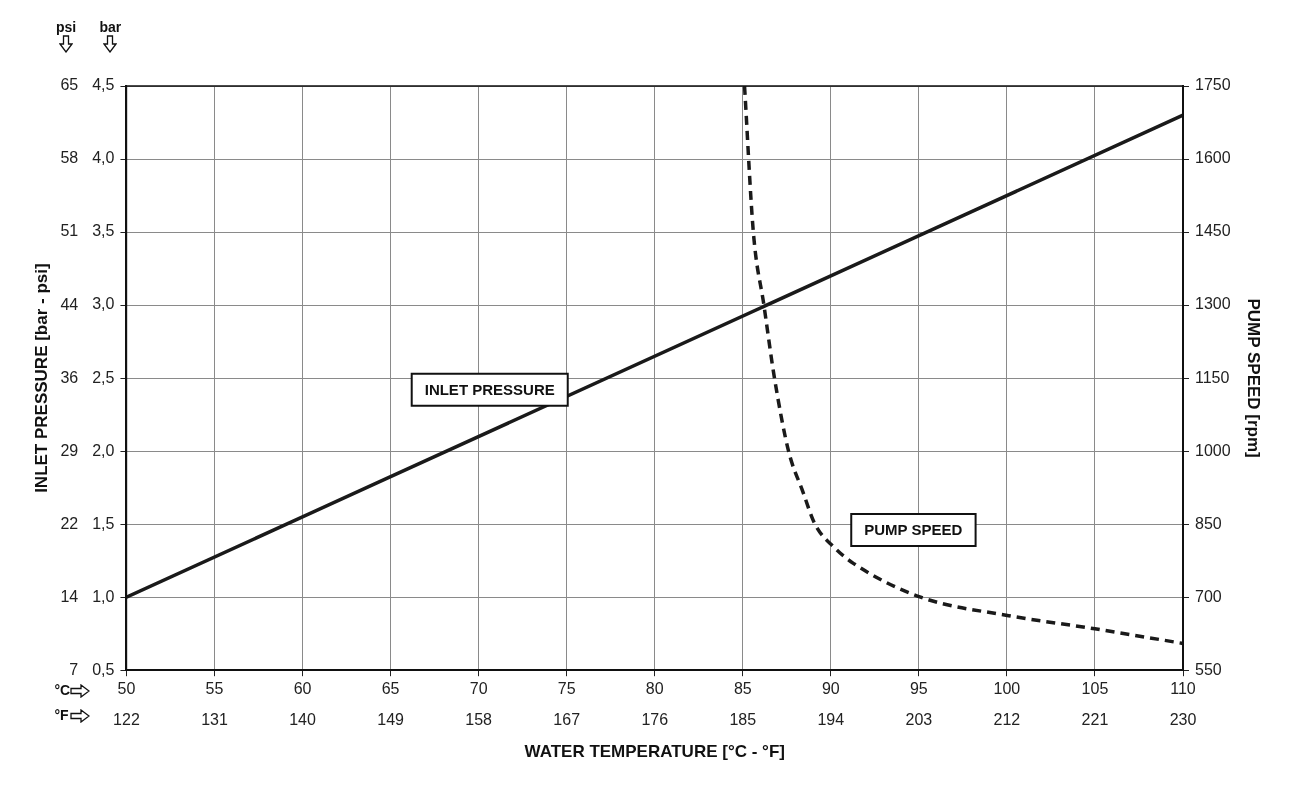 The width and height of the screenshot is (1295, 787). I want to click on x-tick-label: 50, so click(126, 689).